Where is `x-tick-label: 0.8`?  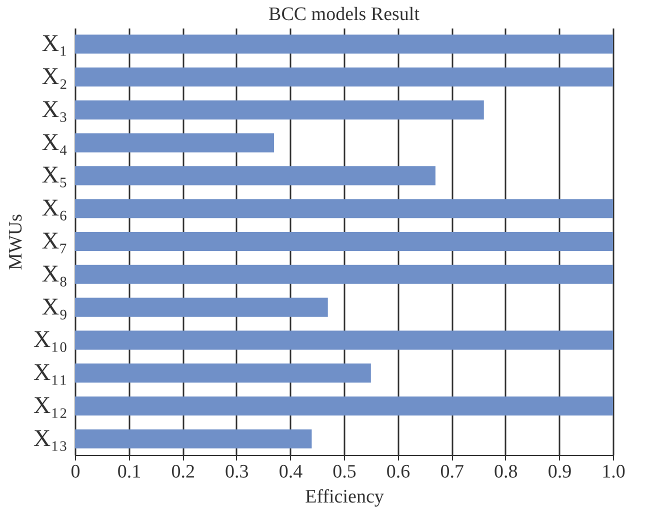
x-tick-label: 0.8 is located at coordinates (506, 472).